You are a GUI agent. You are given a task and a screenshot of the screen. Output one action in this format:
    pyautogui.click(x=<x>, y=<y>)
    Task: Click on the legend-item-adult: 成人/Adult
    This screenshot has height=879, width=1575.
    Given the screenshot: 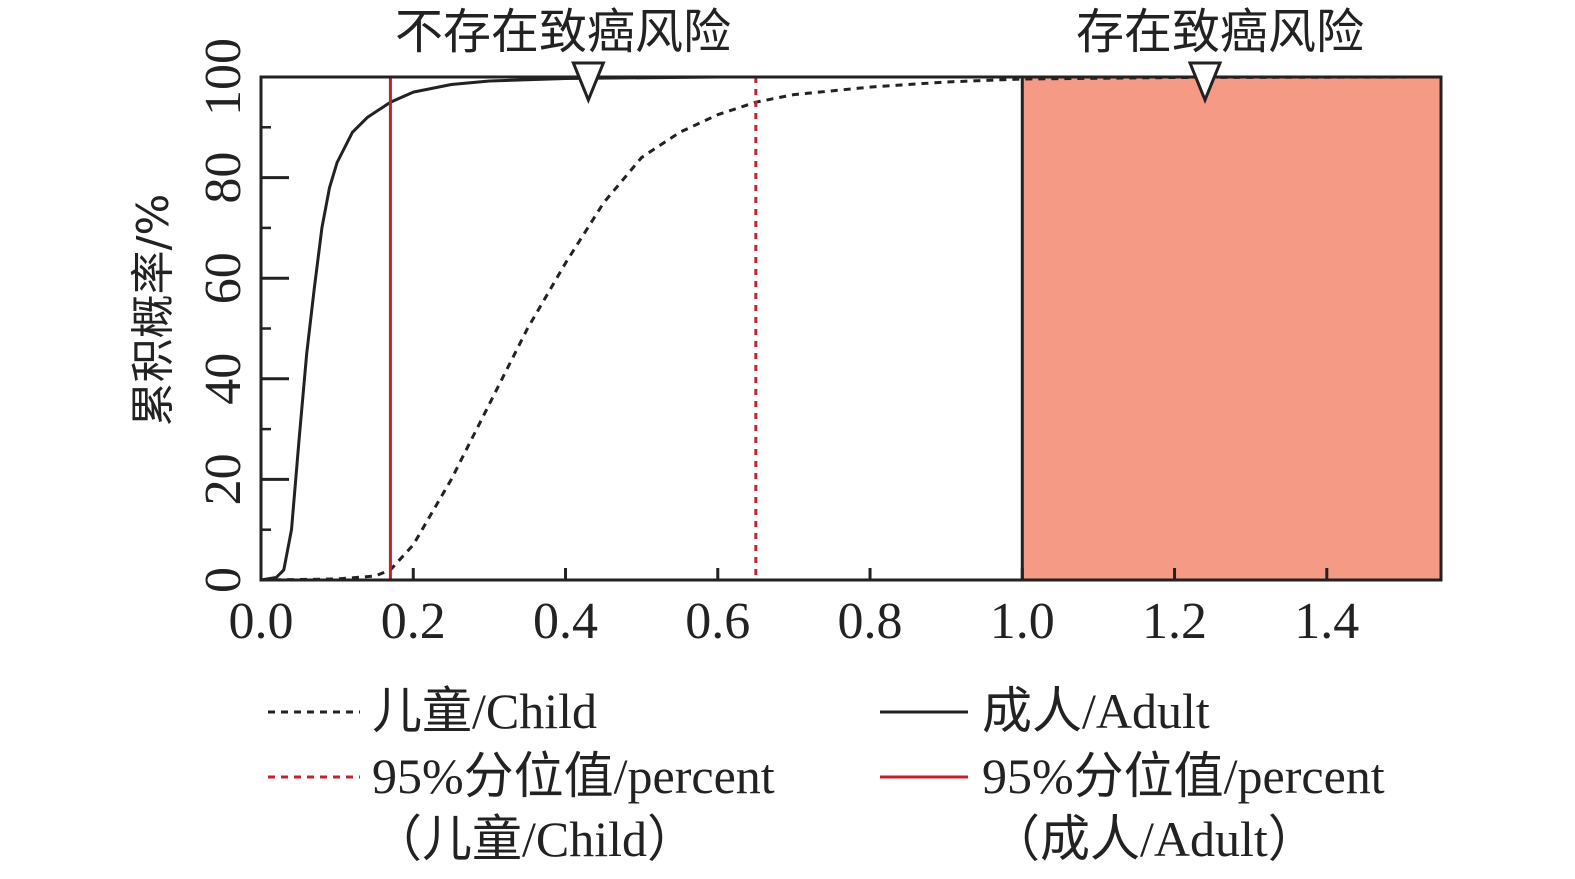 What is the action you would take?
    pyautogui.click(x=1045, y=711)
    